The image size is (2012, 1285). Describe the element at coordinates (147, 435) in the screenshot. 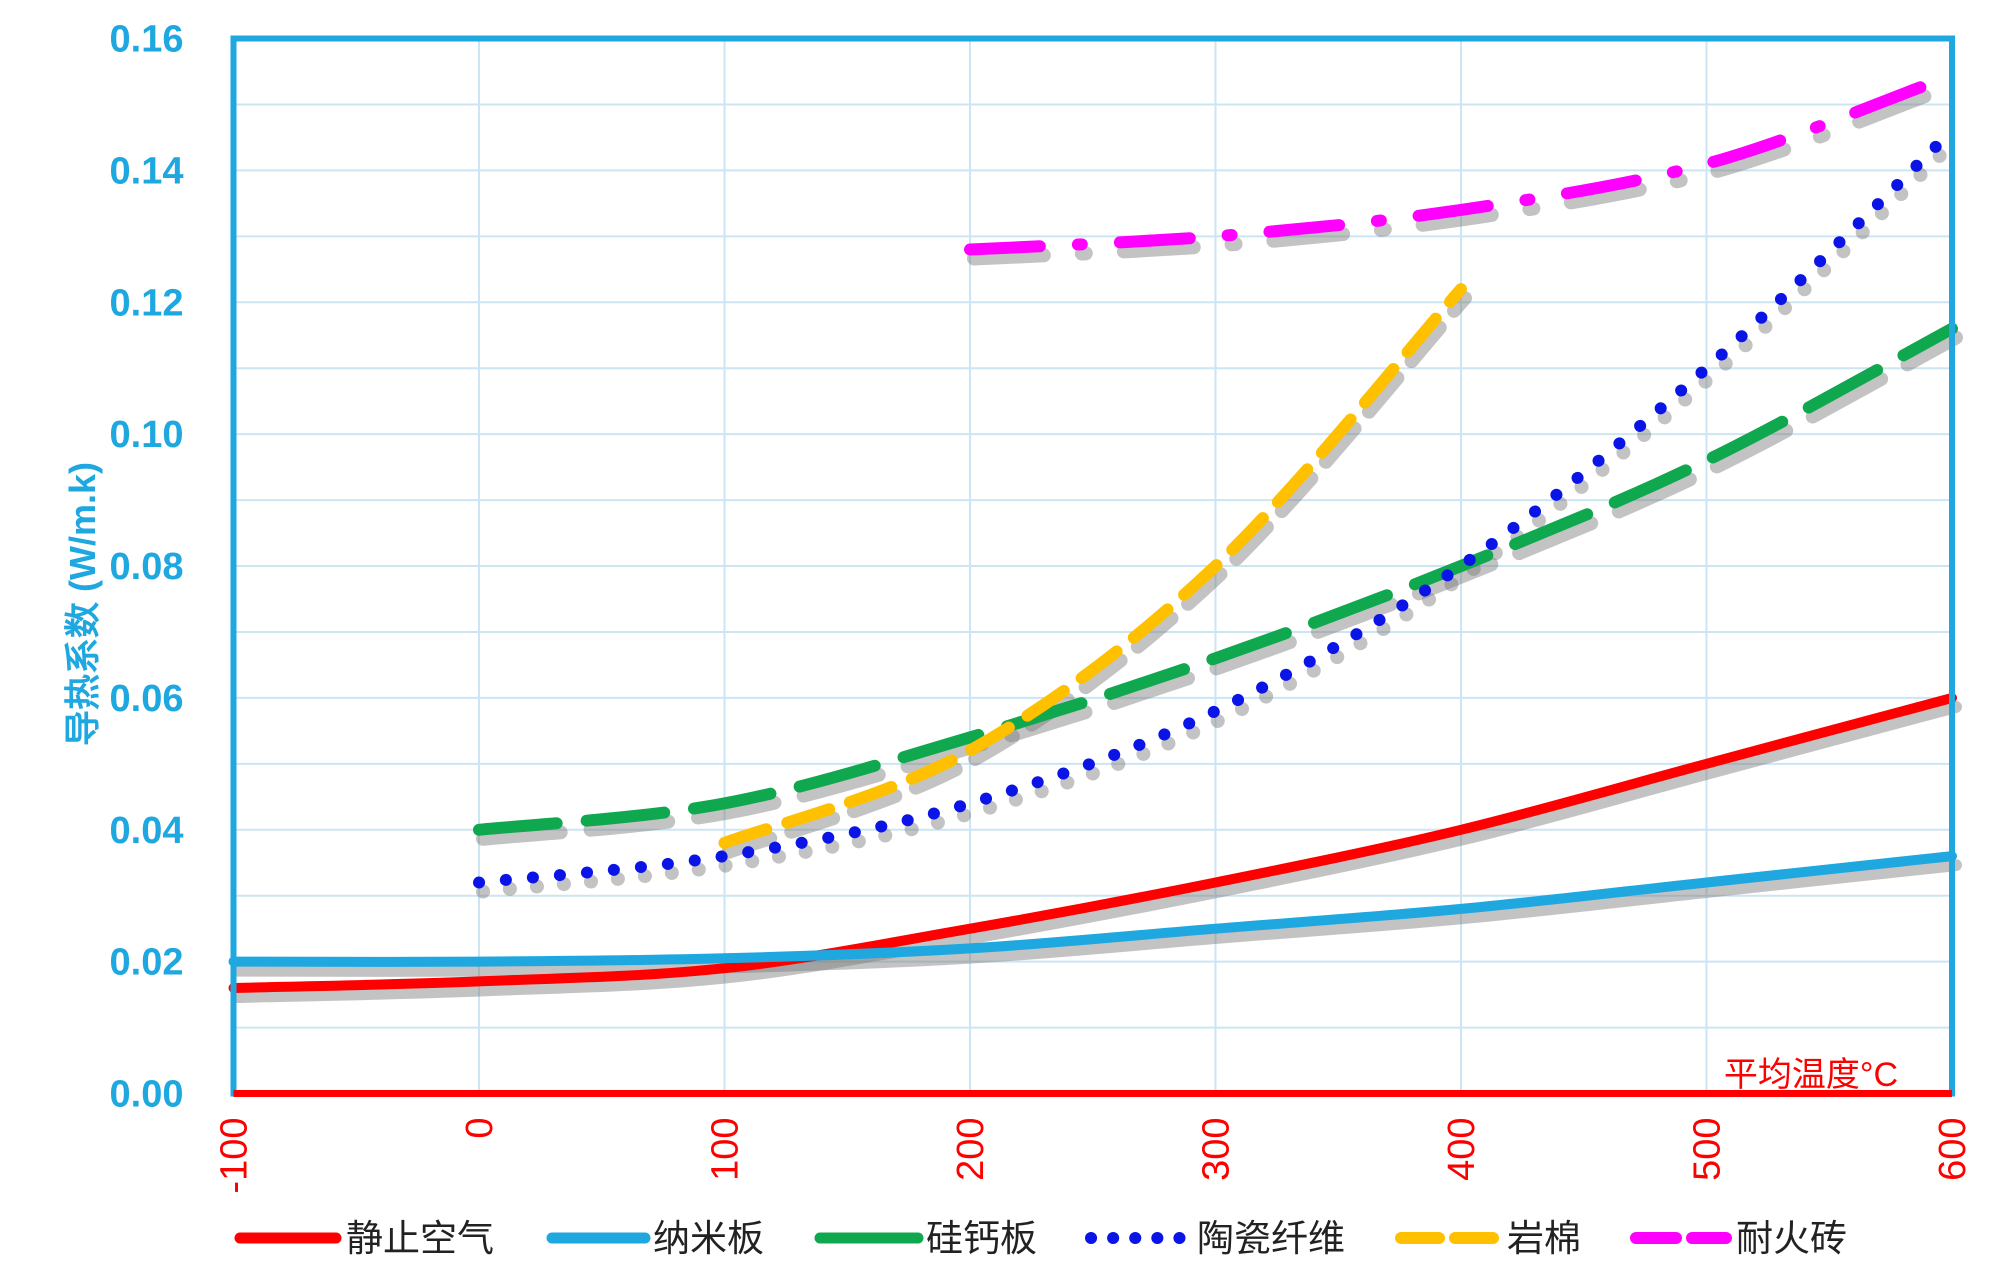

I see `y-tick-label: 0.10` at that location.